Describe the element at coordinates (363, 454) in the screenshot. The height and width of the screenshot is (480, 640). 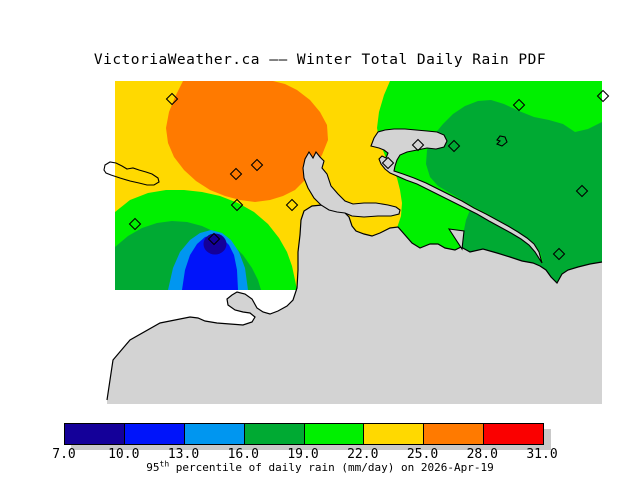
I see `colorbar-tick: 22.0` at that location.